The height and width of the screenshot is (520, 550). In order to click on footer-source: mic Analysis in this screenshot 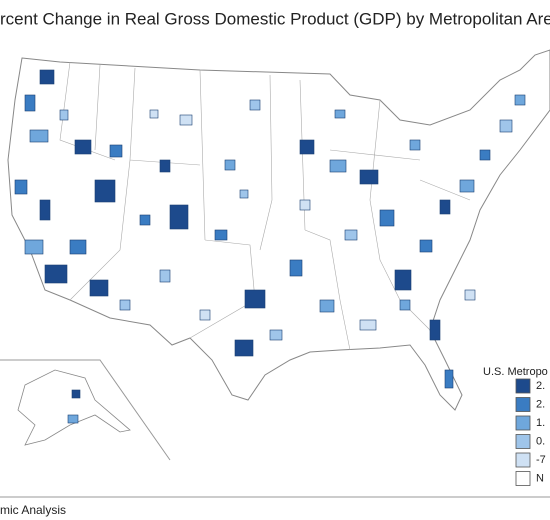, I will do `click(33, 510)`.